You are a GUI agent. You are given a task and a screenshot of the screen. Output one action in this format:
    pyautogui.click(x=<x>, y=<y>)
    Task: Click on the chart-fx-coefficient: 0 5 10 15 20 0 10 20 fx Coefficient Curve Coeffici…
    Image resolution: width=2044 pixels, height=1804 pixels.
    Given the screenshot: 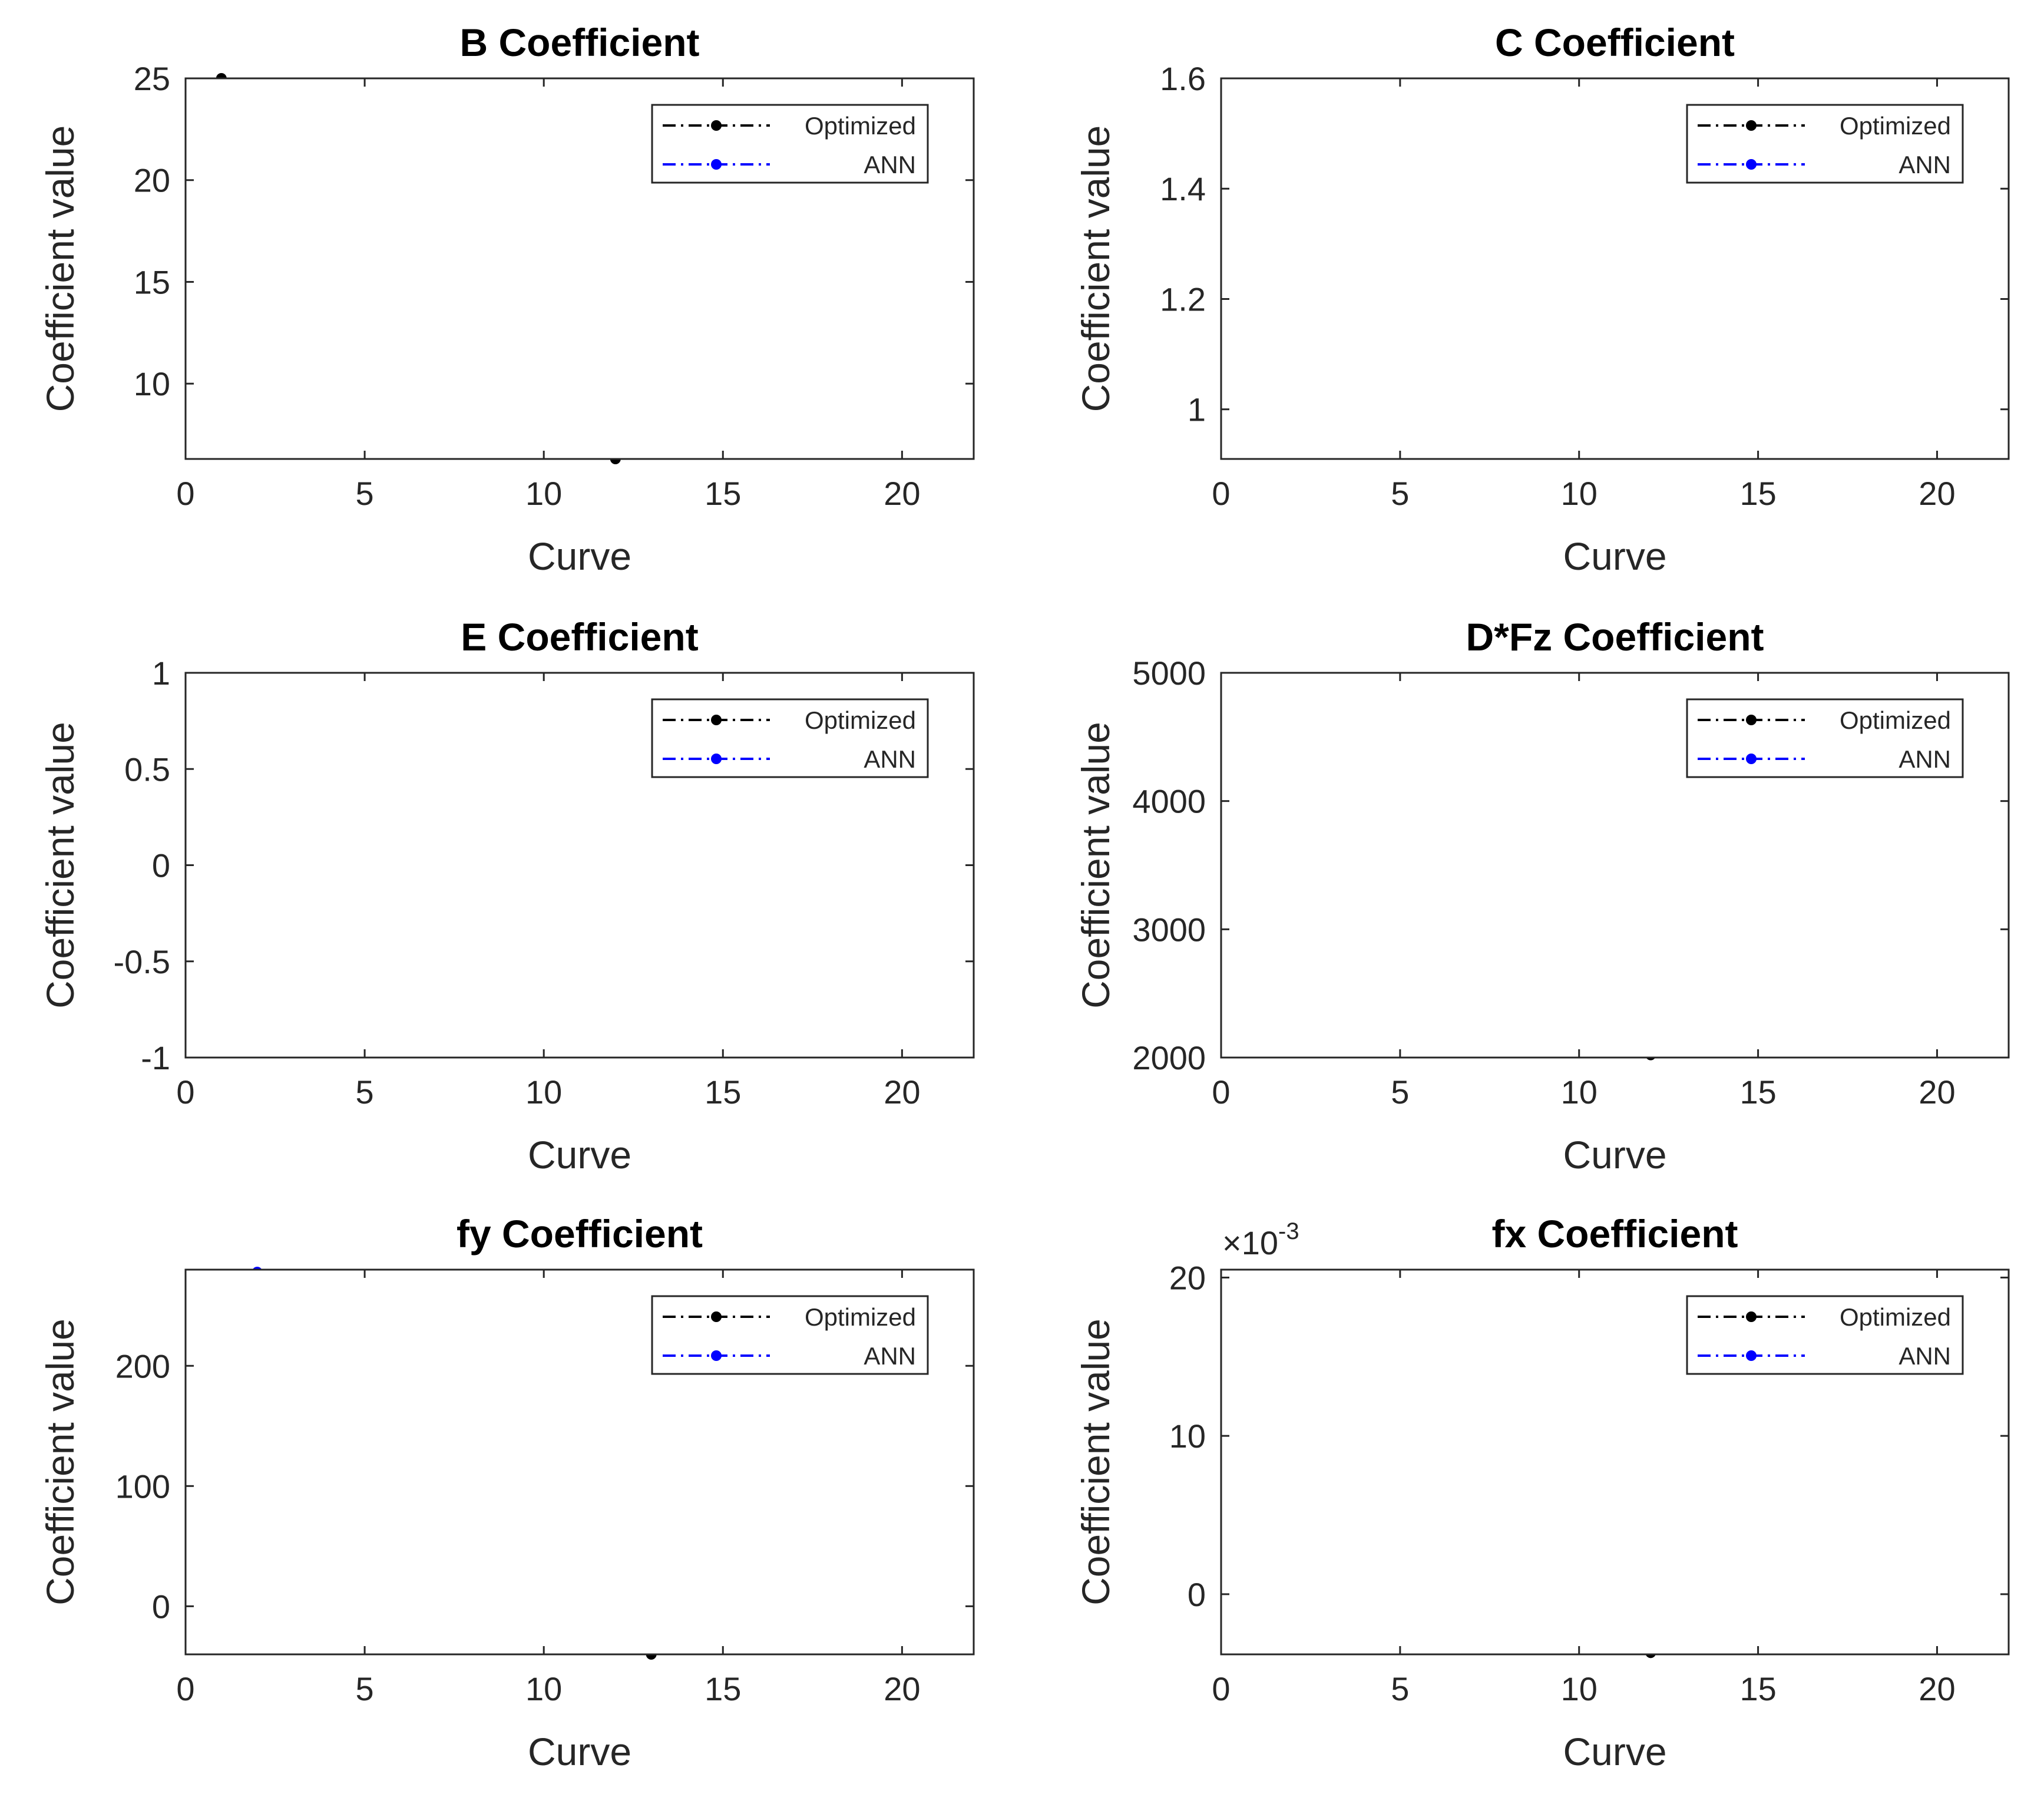 What is the action you would take?
    pyautogui.click(x=1542, y=1492)
    